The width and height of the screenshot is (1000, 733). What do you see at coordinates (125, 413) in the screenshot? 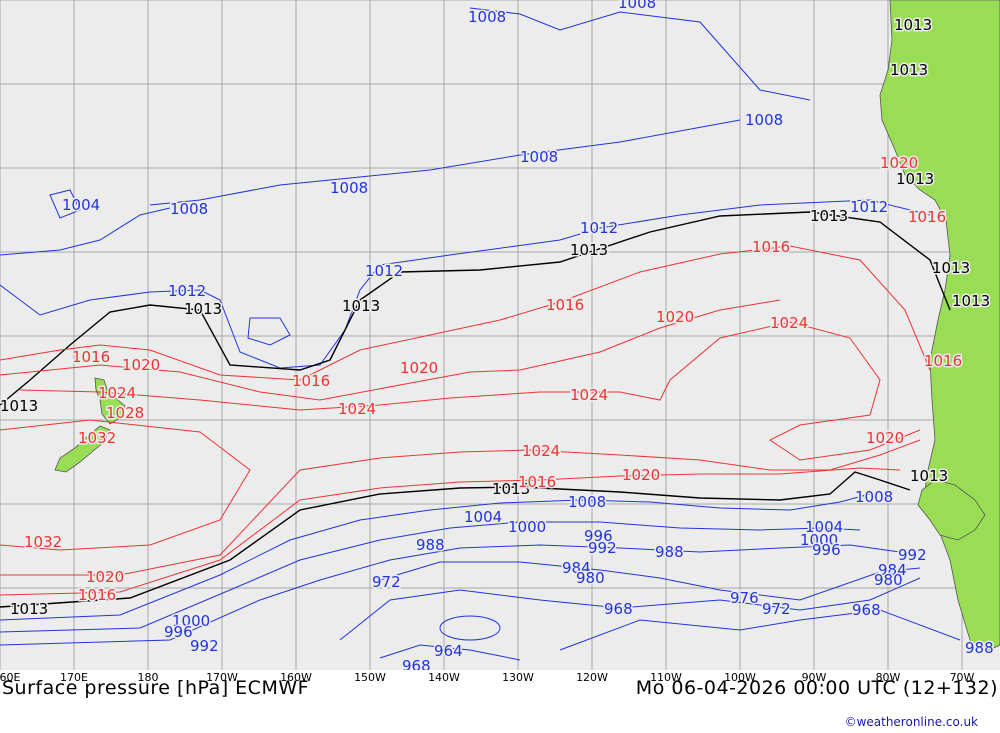
I see `isobar-label: 1028` at bounding box center [125, 413].